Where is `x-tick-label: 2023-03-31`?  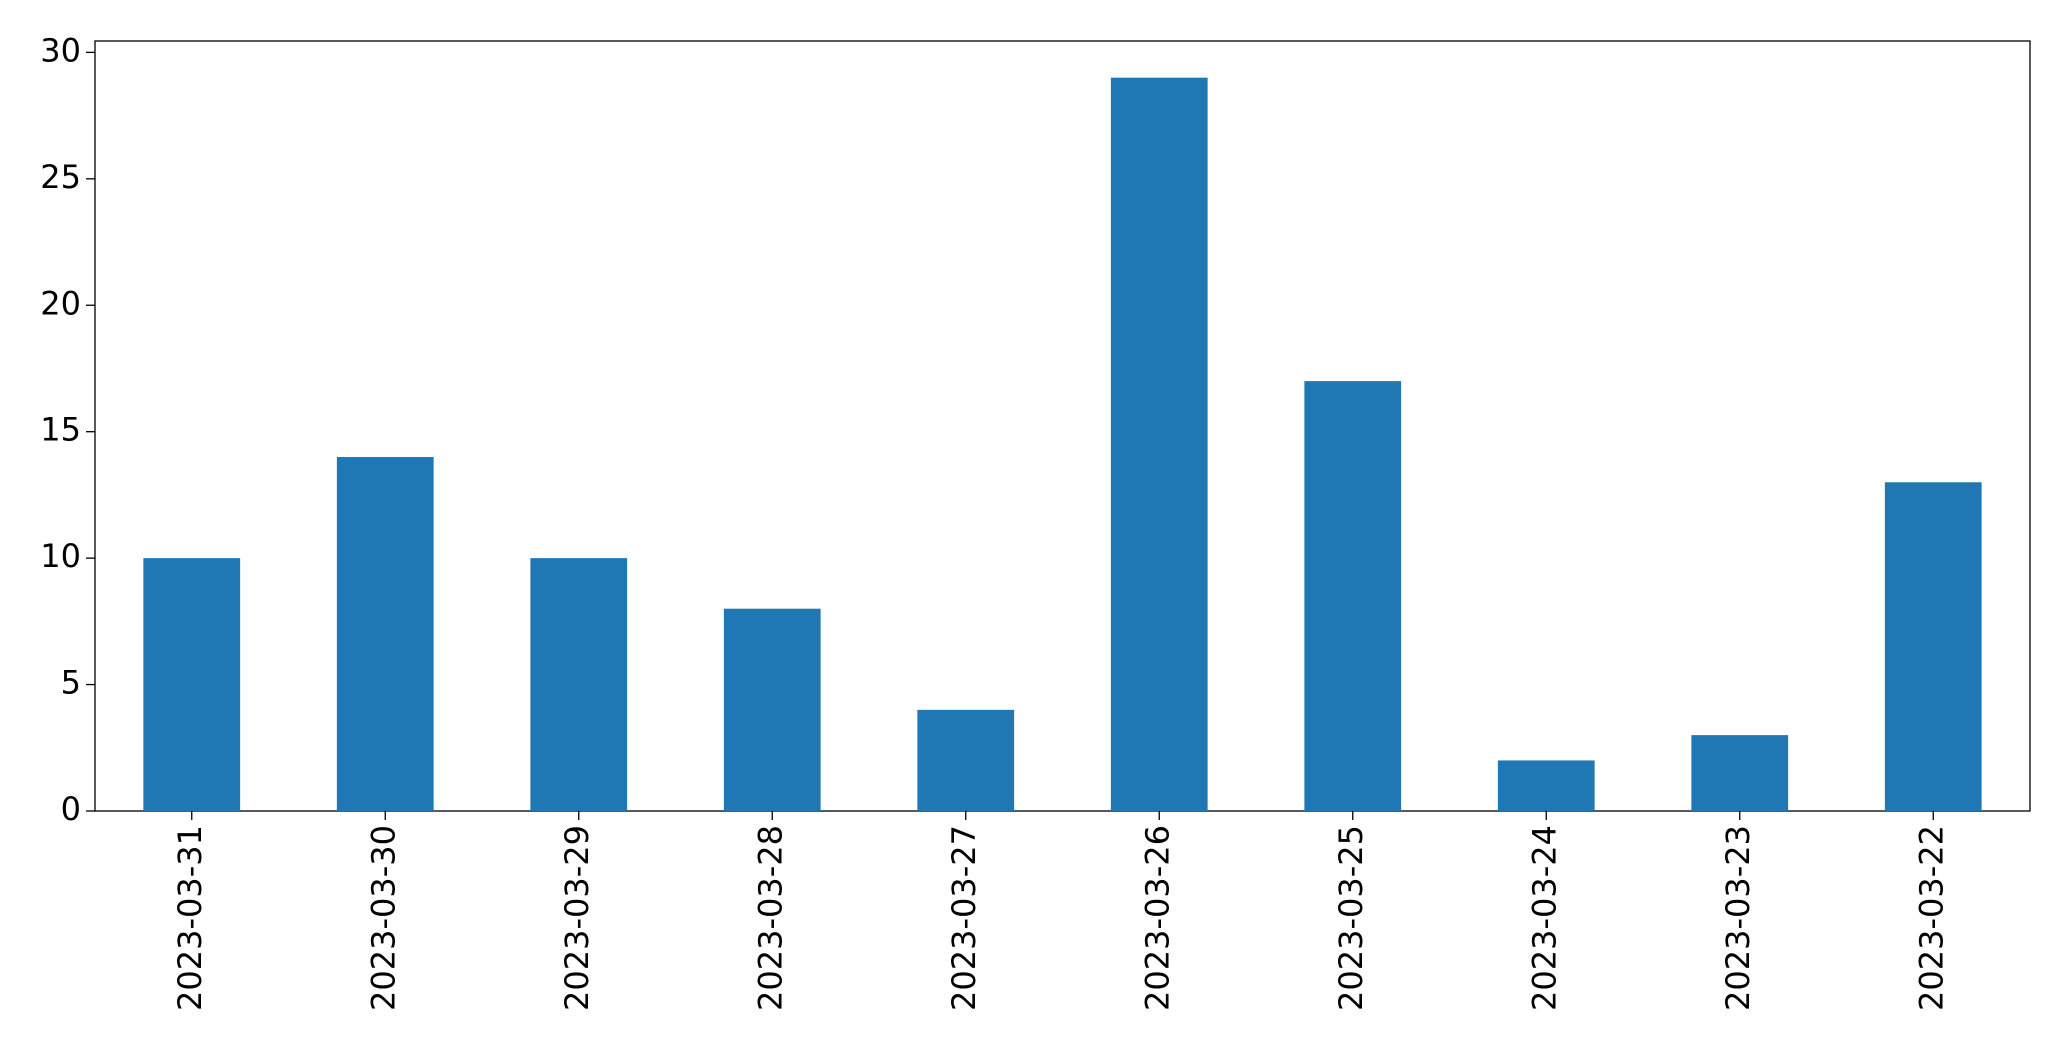
x-tick-label: 2023-03-31 is located at coordinates (190, 918).